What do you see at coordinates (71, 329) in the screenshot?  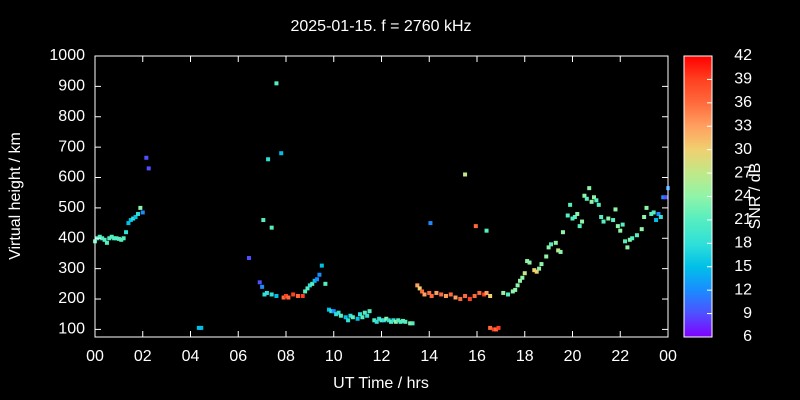 I see `y-tick-label: 100` at bounding box center [71, 329].